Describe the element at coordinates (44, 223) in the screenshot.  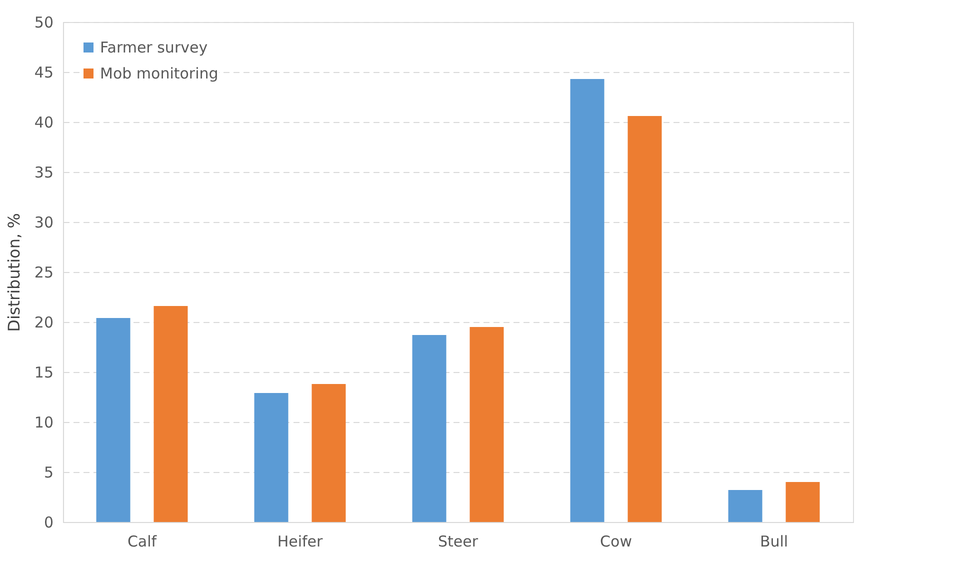
I see `y-tick-label: 30` at that location.